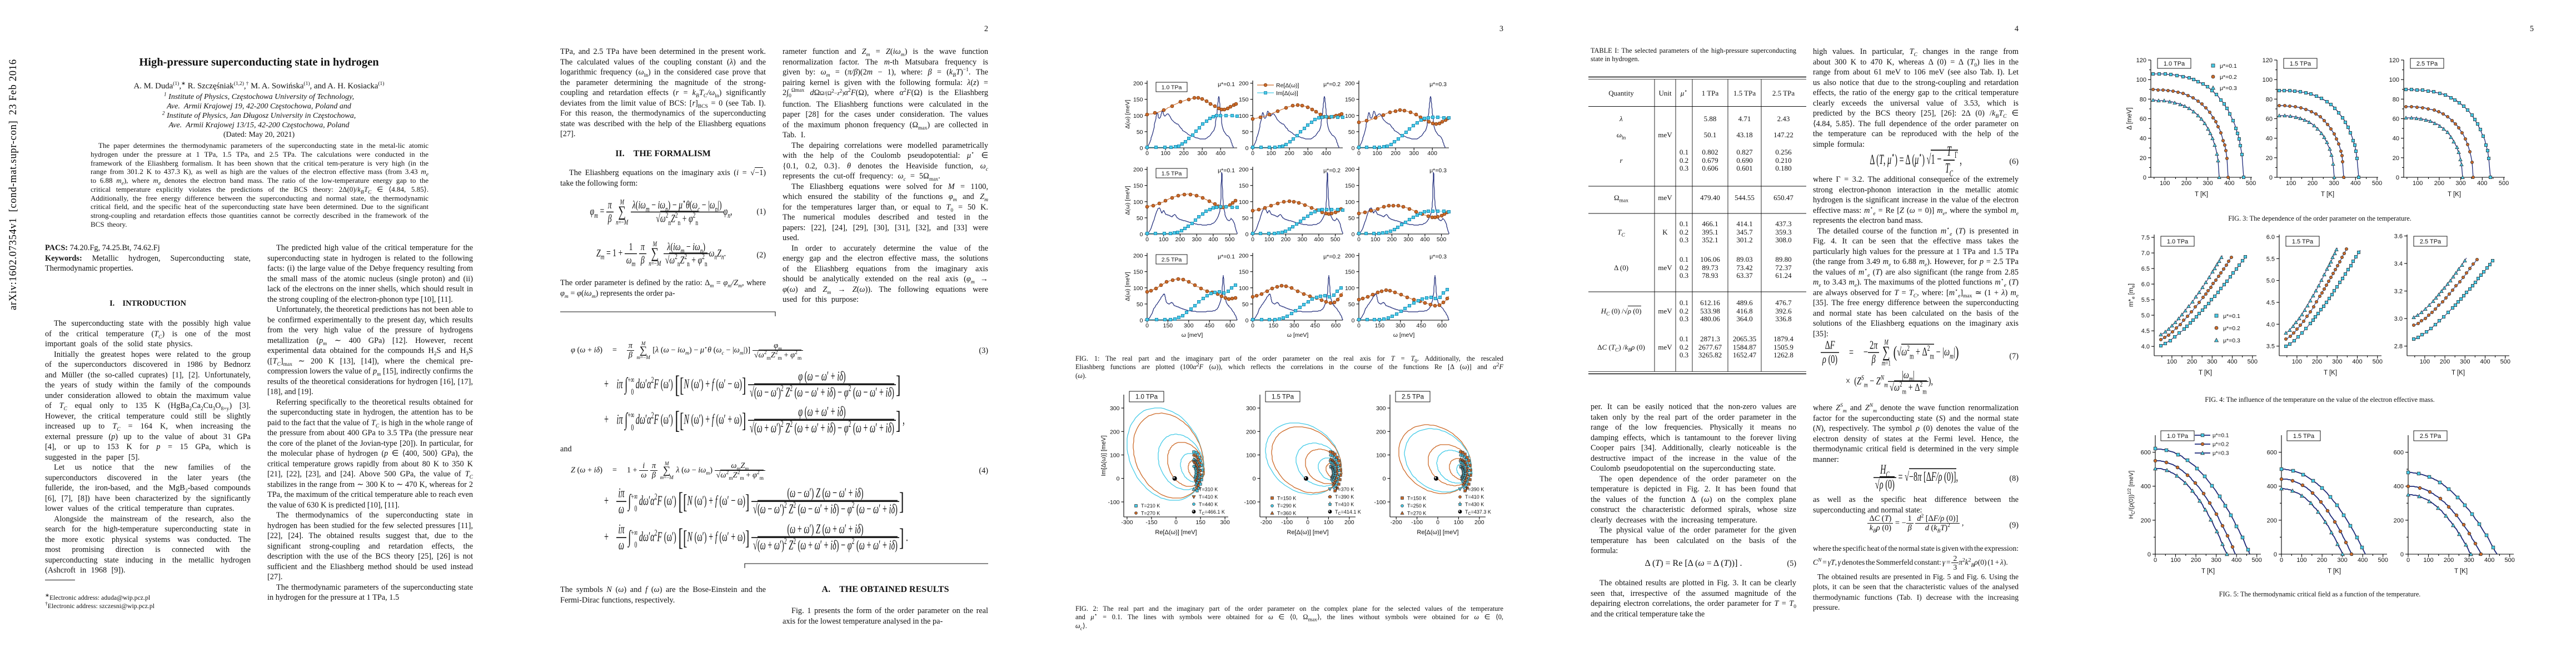  I want to click on svg-text: TC=437.3 K, so click(1478, 512).